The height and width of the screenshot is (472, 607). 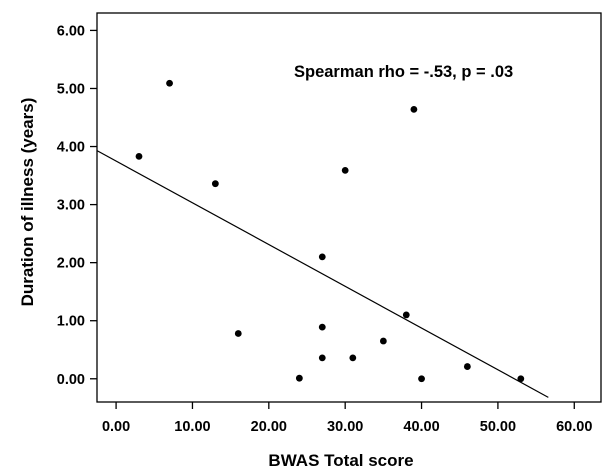 I want to click on y-tick-label: 5.00, so click(x=71, y=89).